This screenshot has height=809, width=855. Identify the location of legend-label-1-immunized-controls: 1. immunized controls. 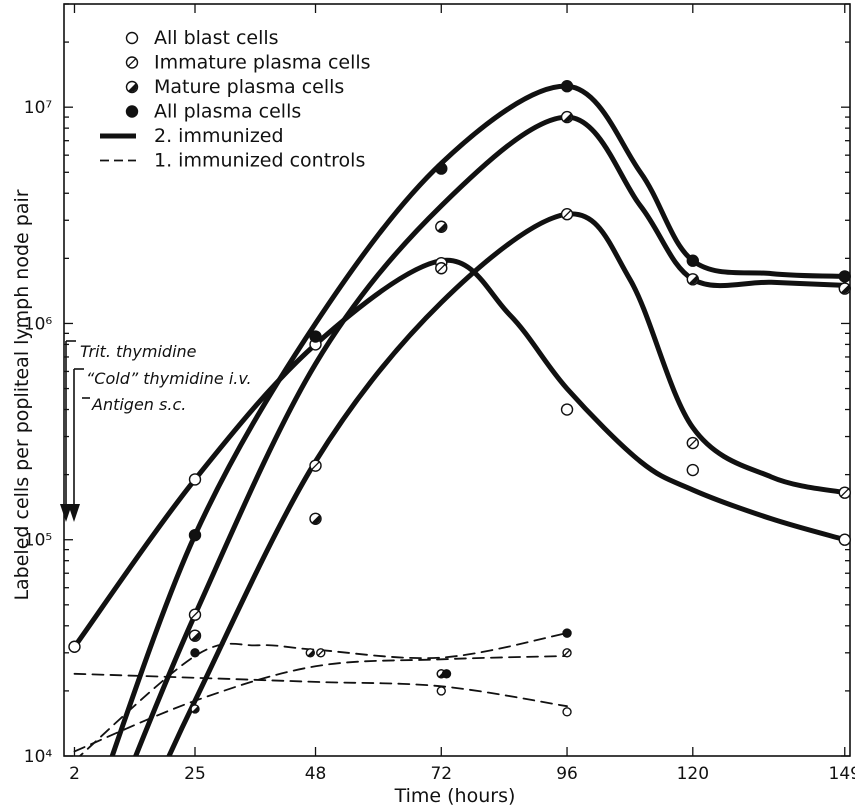
(259, 161).